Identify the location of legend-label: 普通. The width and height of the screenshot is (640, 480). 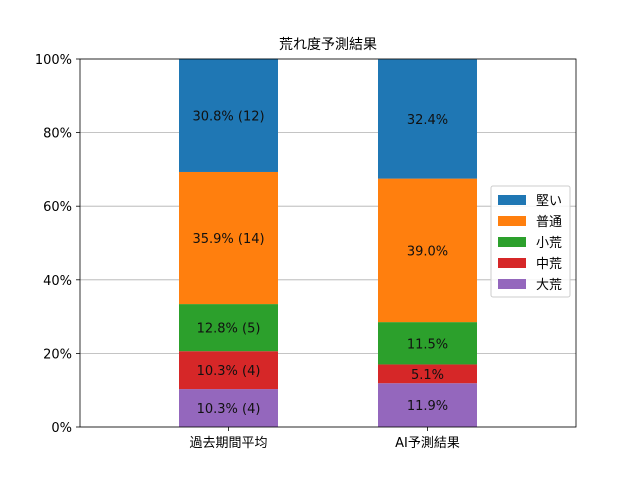
(549, 222).